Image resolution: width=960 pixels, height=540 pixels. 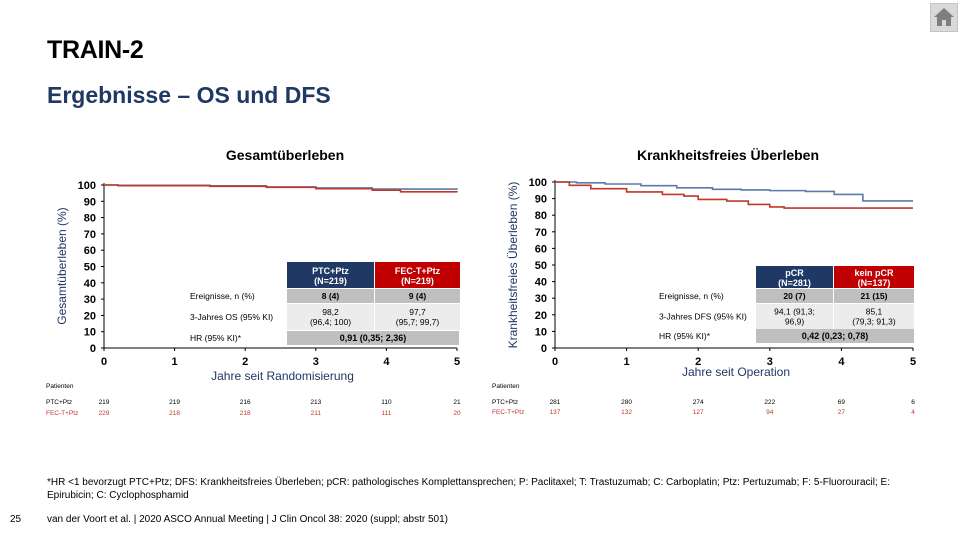 What do you see at coordinates (874, 317) in the screenshot?
I see `table-cell-value: 85,1 (79,3; 91,3)` at bounding box center [874, 317].